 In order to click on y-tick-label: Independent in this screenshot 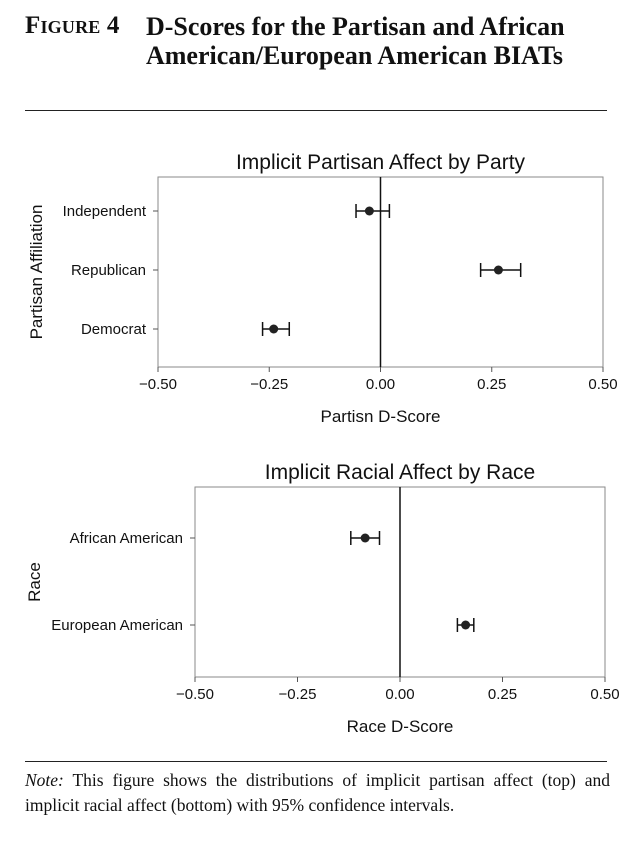, I will do `click(105, 211)`.